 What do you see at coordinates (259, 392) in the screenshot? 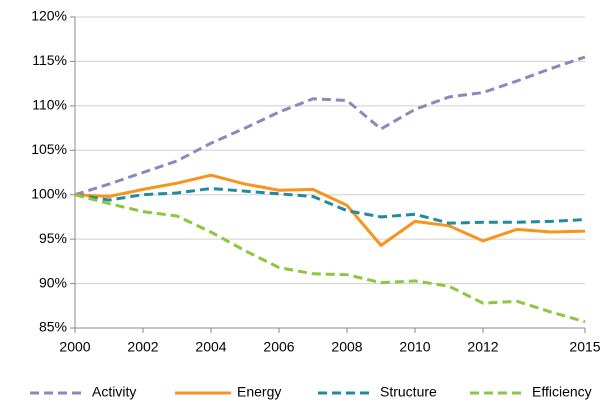
I see `legend-label: Energy` at bounding box center [259, 392].